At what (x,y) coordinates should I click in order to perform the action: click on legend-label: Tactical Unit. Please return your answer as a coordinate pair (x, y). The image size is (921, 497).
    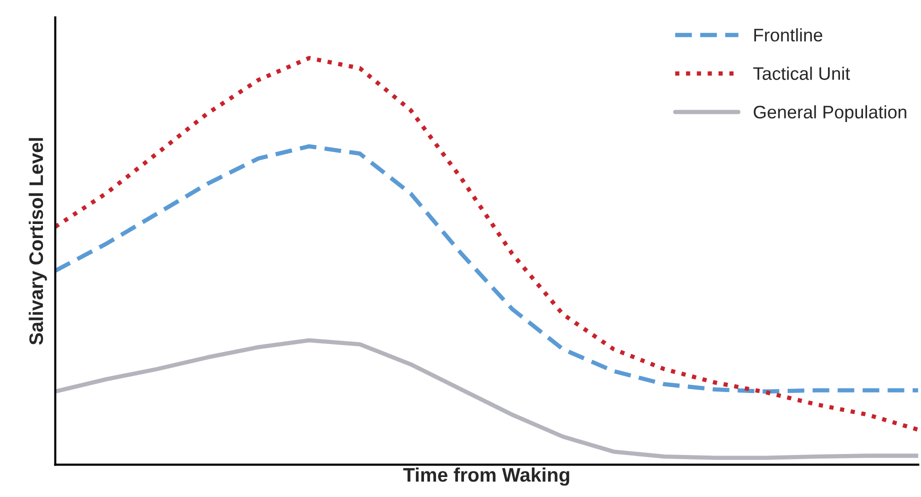
    Looking at the image, I should click on (801, 73).